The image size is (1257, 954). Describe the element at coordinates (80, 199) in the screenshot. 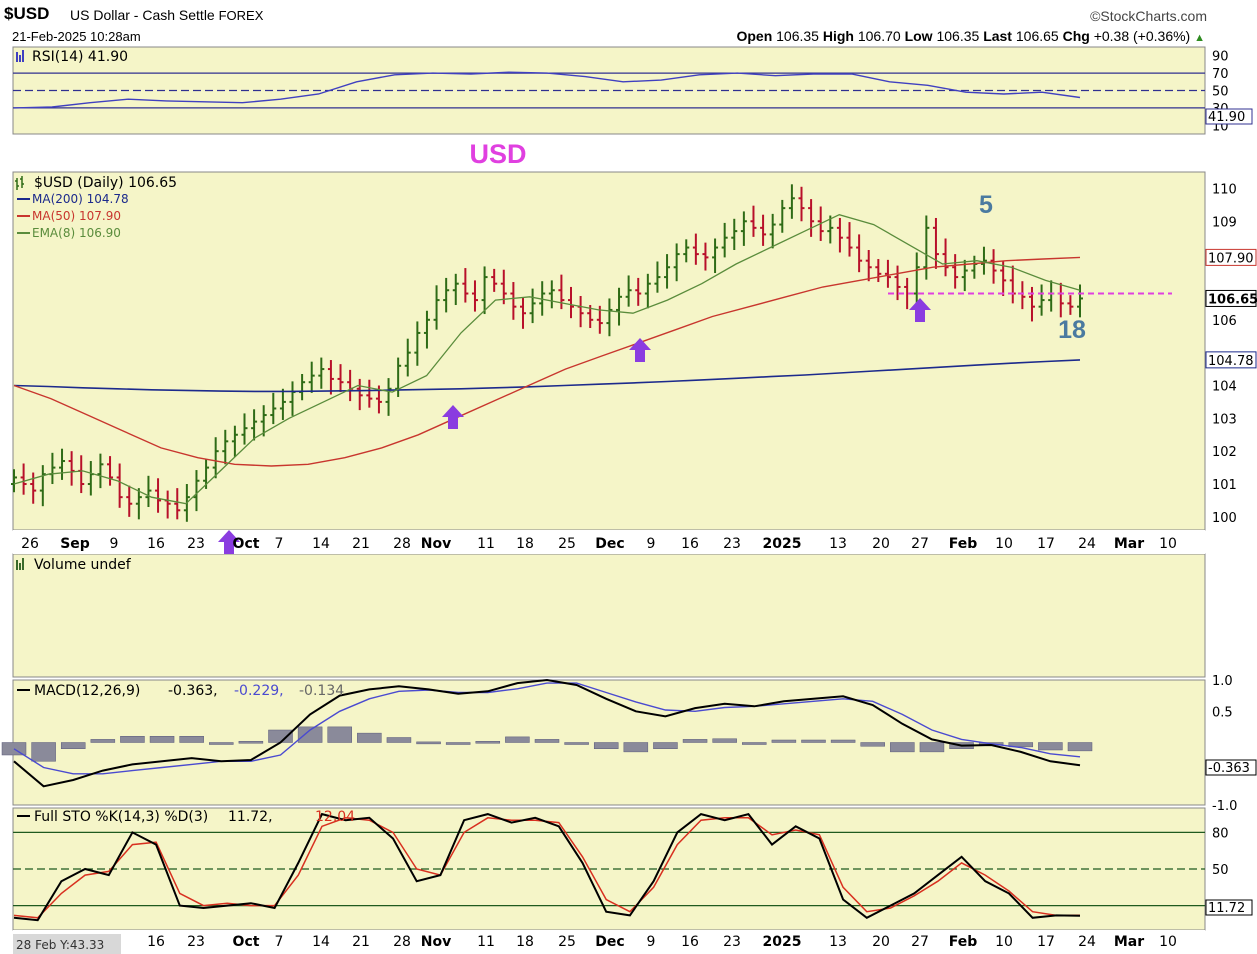

I see `legend-entry: MA(200) 104.78` at that location.